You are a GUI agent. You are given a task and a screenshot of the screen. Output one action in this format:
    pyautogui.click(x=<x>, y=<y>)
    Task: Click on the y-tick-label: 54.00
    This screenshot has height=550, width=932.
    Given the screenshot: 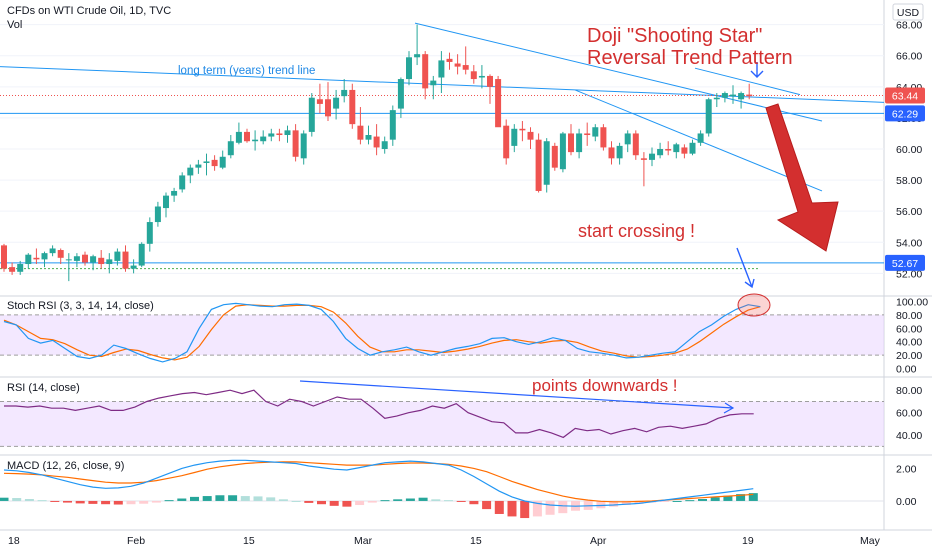 What is the action you would take?
    pyautogui.click(x=909, y=243)
    